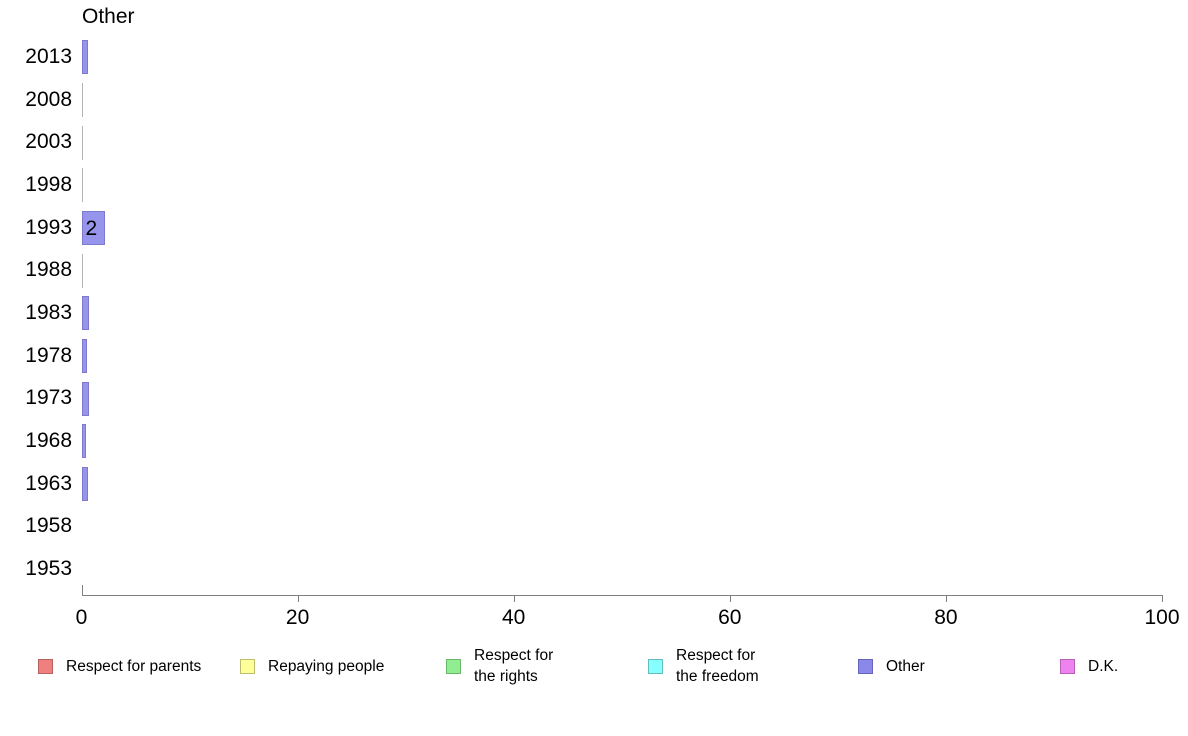 The image size is (1188, 736). I want to click on legend-item-4: Other, so click(891, 666).